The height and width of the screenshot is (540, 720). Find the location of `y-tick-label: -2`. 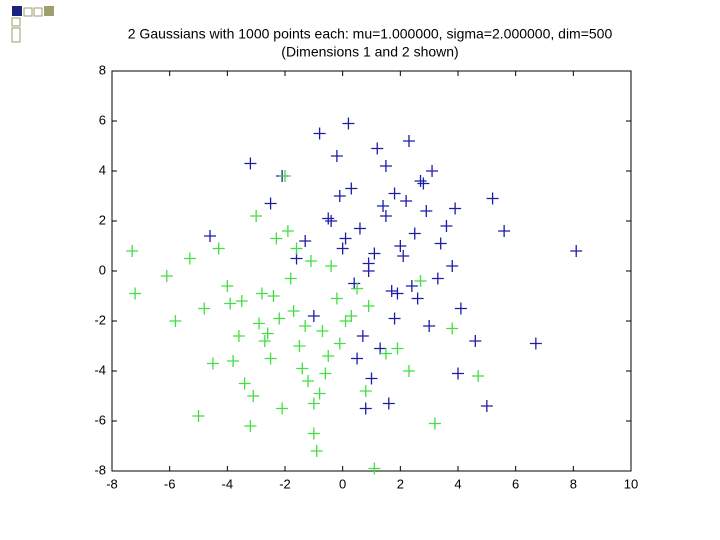

y-tick-label: -2 is located at coordinates (100, 319).